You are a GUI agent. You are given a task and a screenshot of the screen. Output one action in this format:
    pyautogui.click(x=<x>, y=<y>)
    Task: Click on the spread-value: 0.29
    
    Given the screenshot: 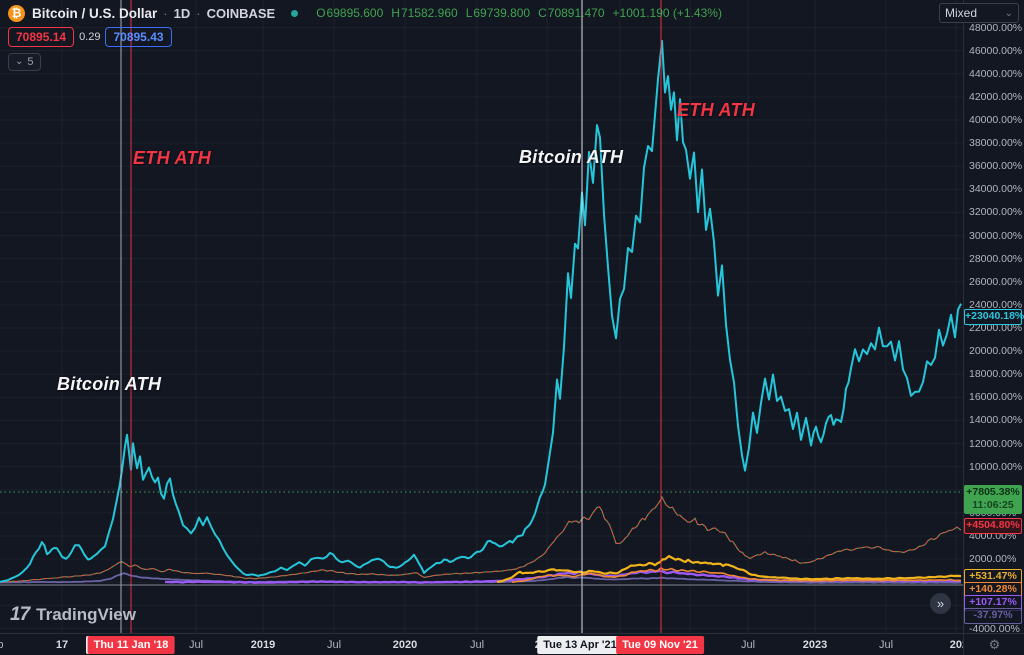 What is the action you would take?
    pyautogui.click(x=90, y=37)
    